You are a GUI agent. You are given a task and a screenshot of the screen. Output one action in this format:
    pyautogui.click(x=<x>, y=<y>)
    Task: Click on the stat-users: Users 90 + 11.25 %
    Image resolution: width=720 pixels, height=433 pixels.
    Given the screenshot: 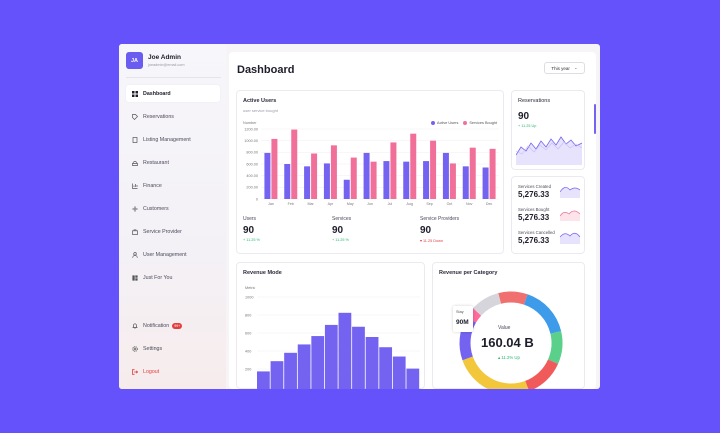 What is the action you would take?
    pyautogui.click(x=251, y=229)
    